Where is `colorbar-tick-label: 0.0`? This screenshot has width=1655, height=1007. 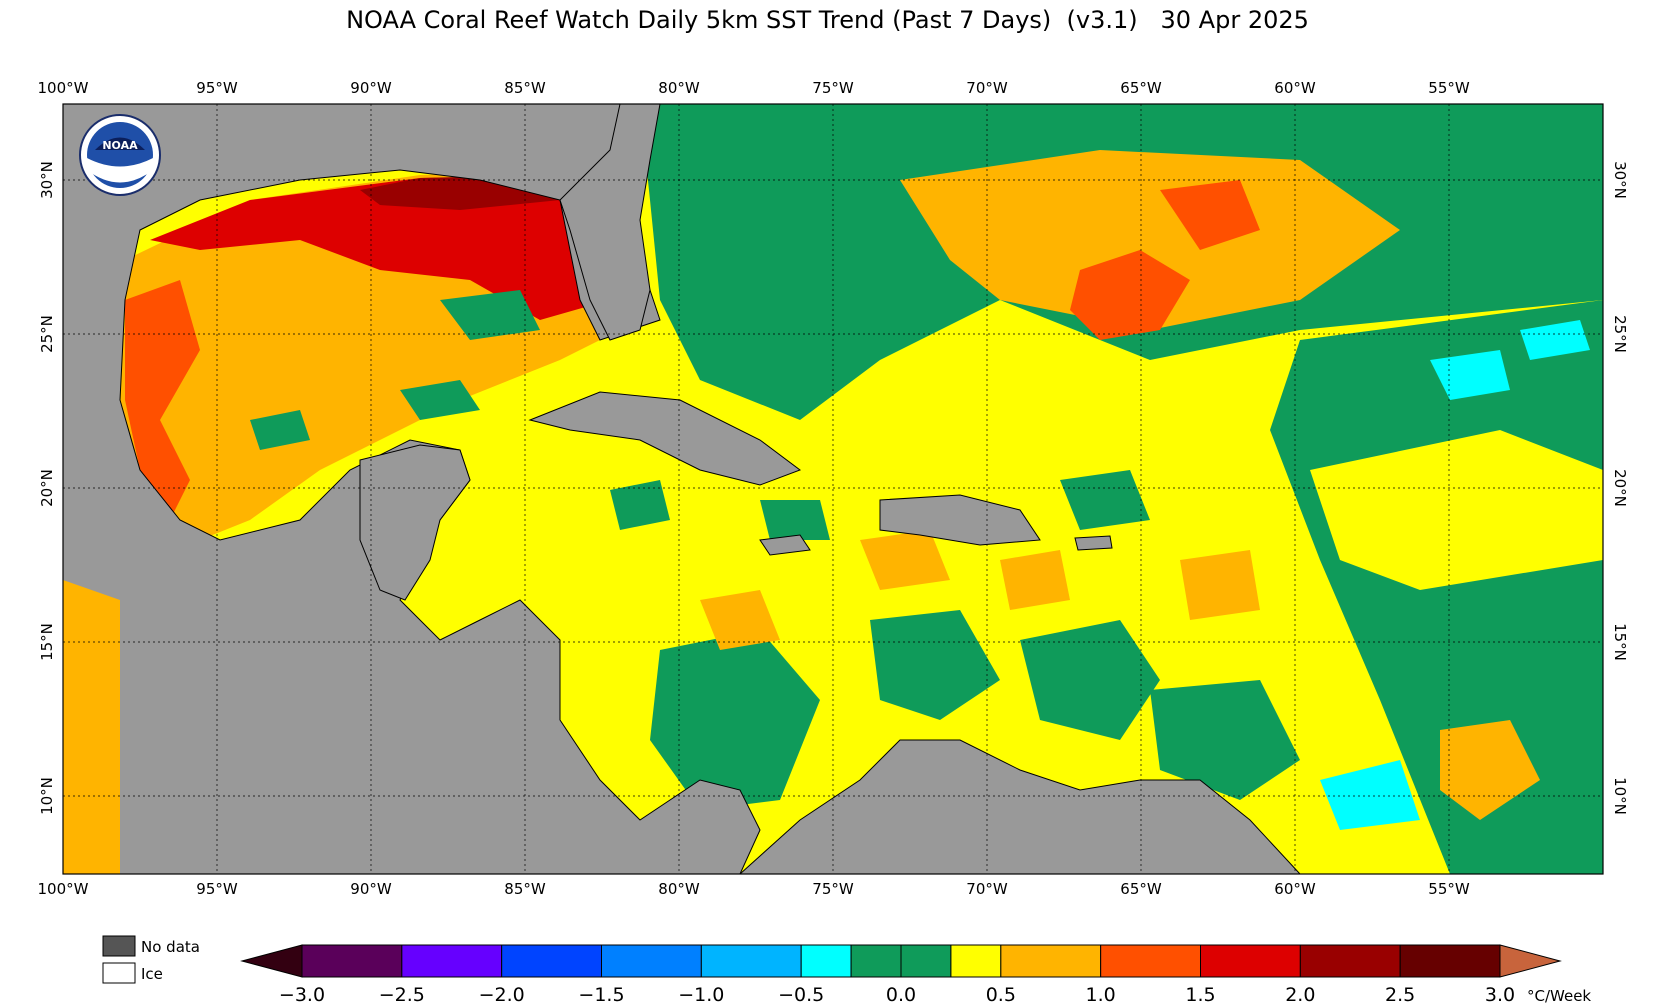
colorbar-tick-label: 0.0 is located at coordinates (901, 995).